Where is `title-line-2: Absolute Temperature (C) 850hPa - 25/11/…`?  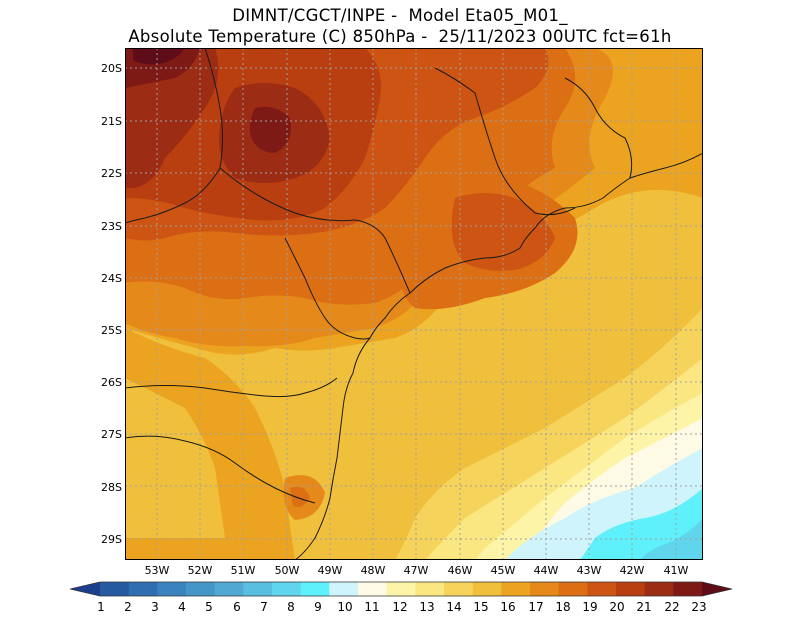 title-line-2: Absolute Temperature (C) 850hPa - 25/11/… is located at coordinates (400, 36).